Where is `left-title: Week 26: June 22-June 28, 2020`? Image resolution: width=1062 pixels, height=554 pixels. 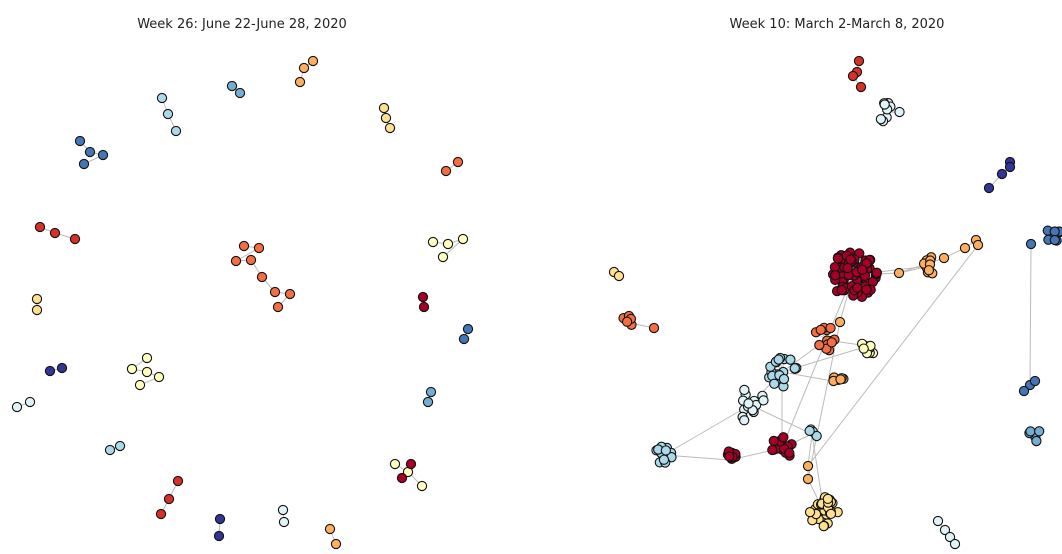 left-title: Week 26: June 22-June 28, 2020 is located at coordinates (242, 24).